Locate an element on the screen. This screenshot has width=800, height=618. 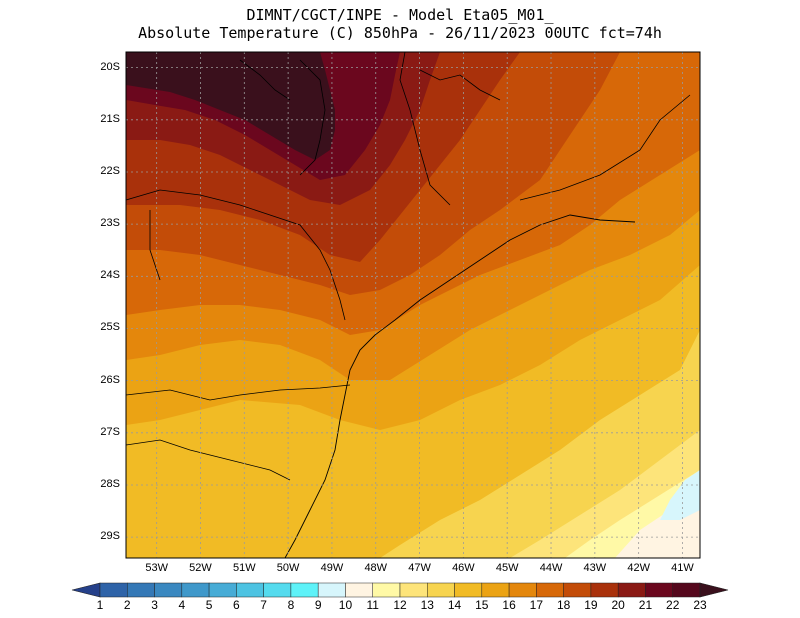
colorbar-label: 20 is located at coordinates (618, 605).